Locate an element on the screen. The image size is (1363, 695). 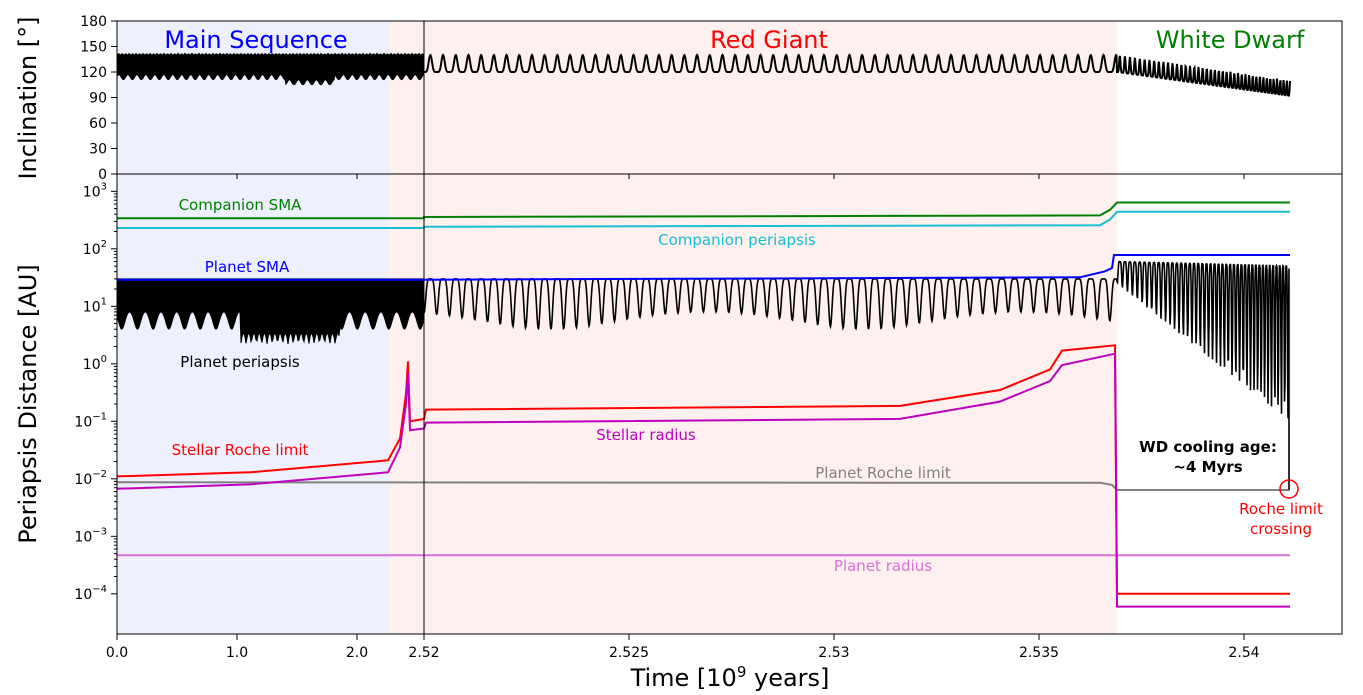
series-label-planet-sma: Planet SMA is located at coordinates (247, 267).